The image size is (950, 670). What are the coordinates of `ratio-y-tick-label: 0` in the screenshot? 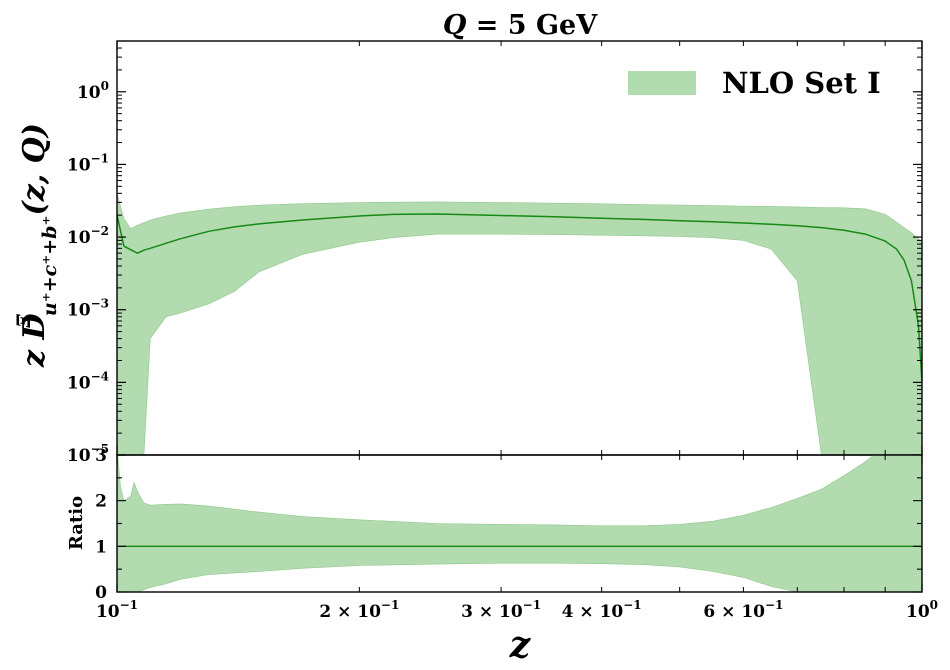 It's located at (101, 593).